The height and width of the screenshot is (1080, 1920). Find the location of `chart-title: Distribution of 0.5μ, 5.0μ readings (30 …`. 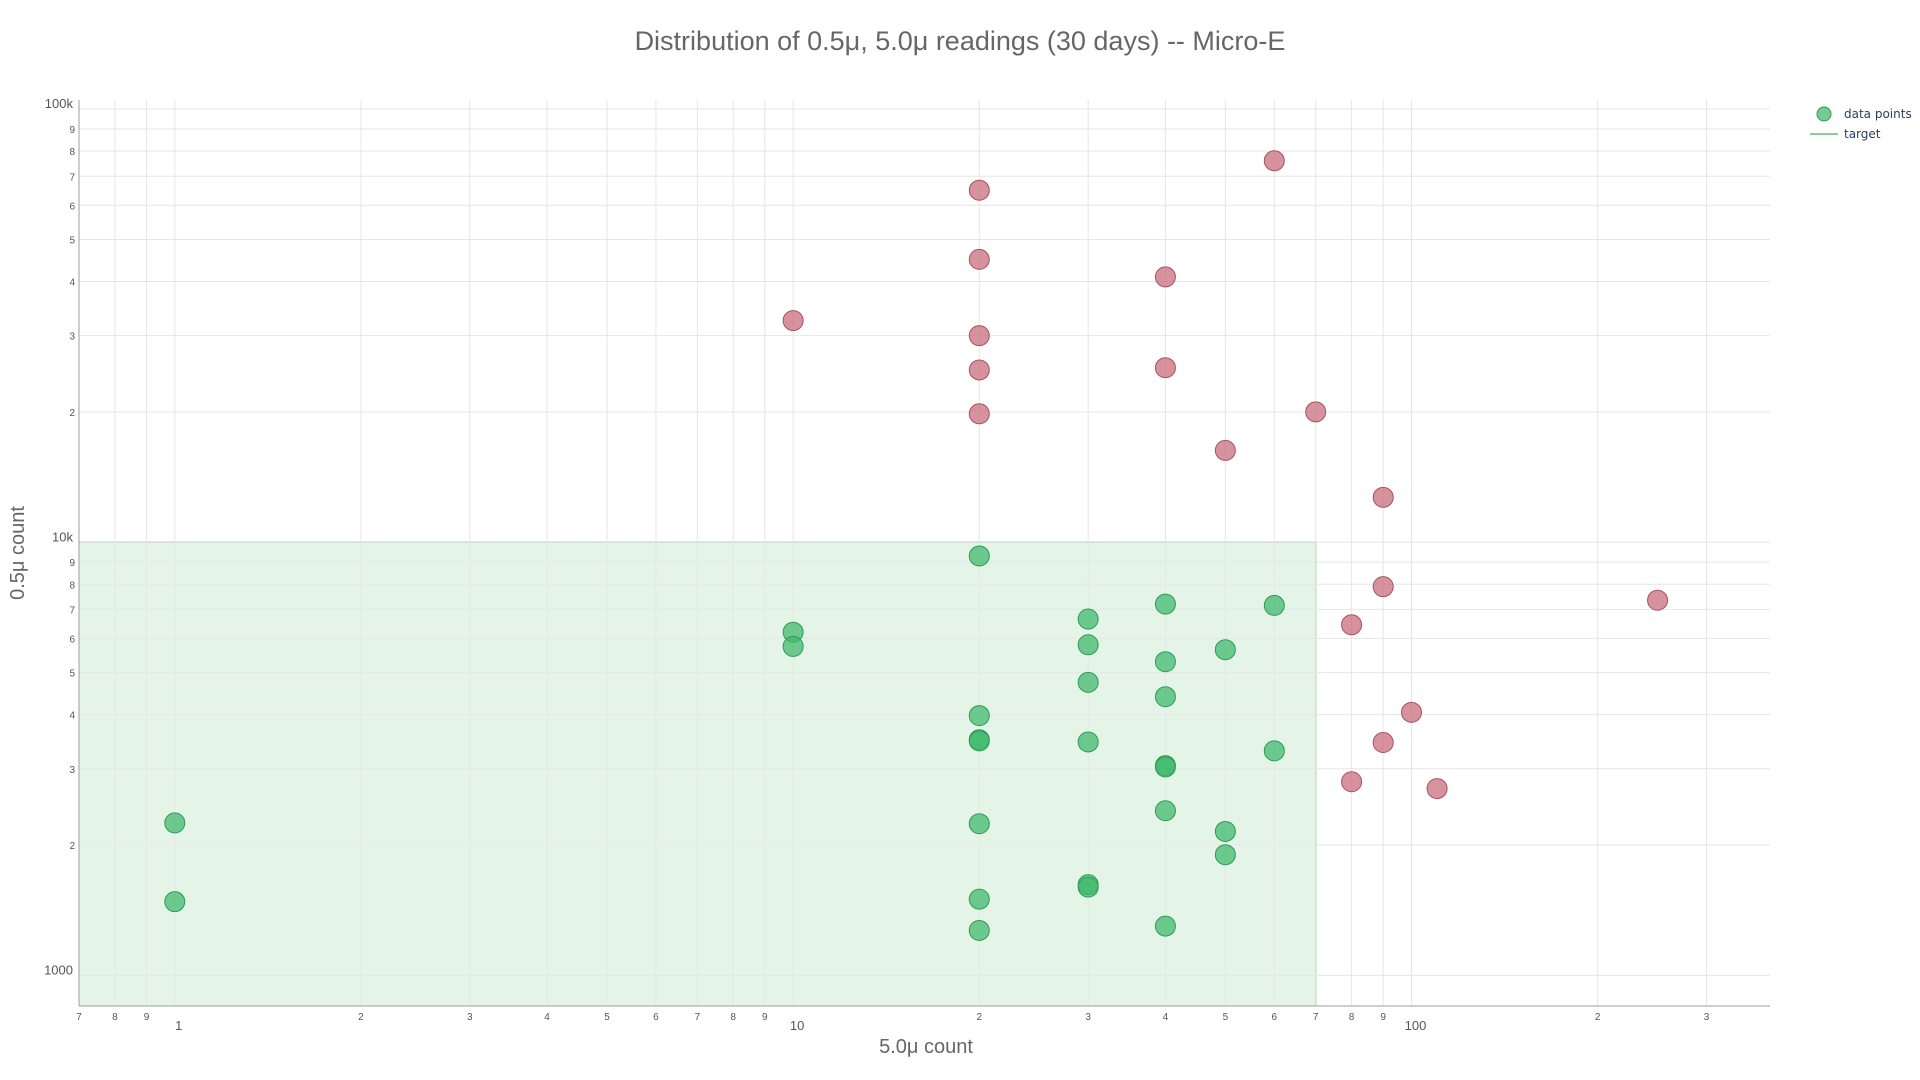

chart-title: Distribution of 0.5μ, 5.0μ readings (30 … is located at coordinates (960, 41).